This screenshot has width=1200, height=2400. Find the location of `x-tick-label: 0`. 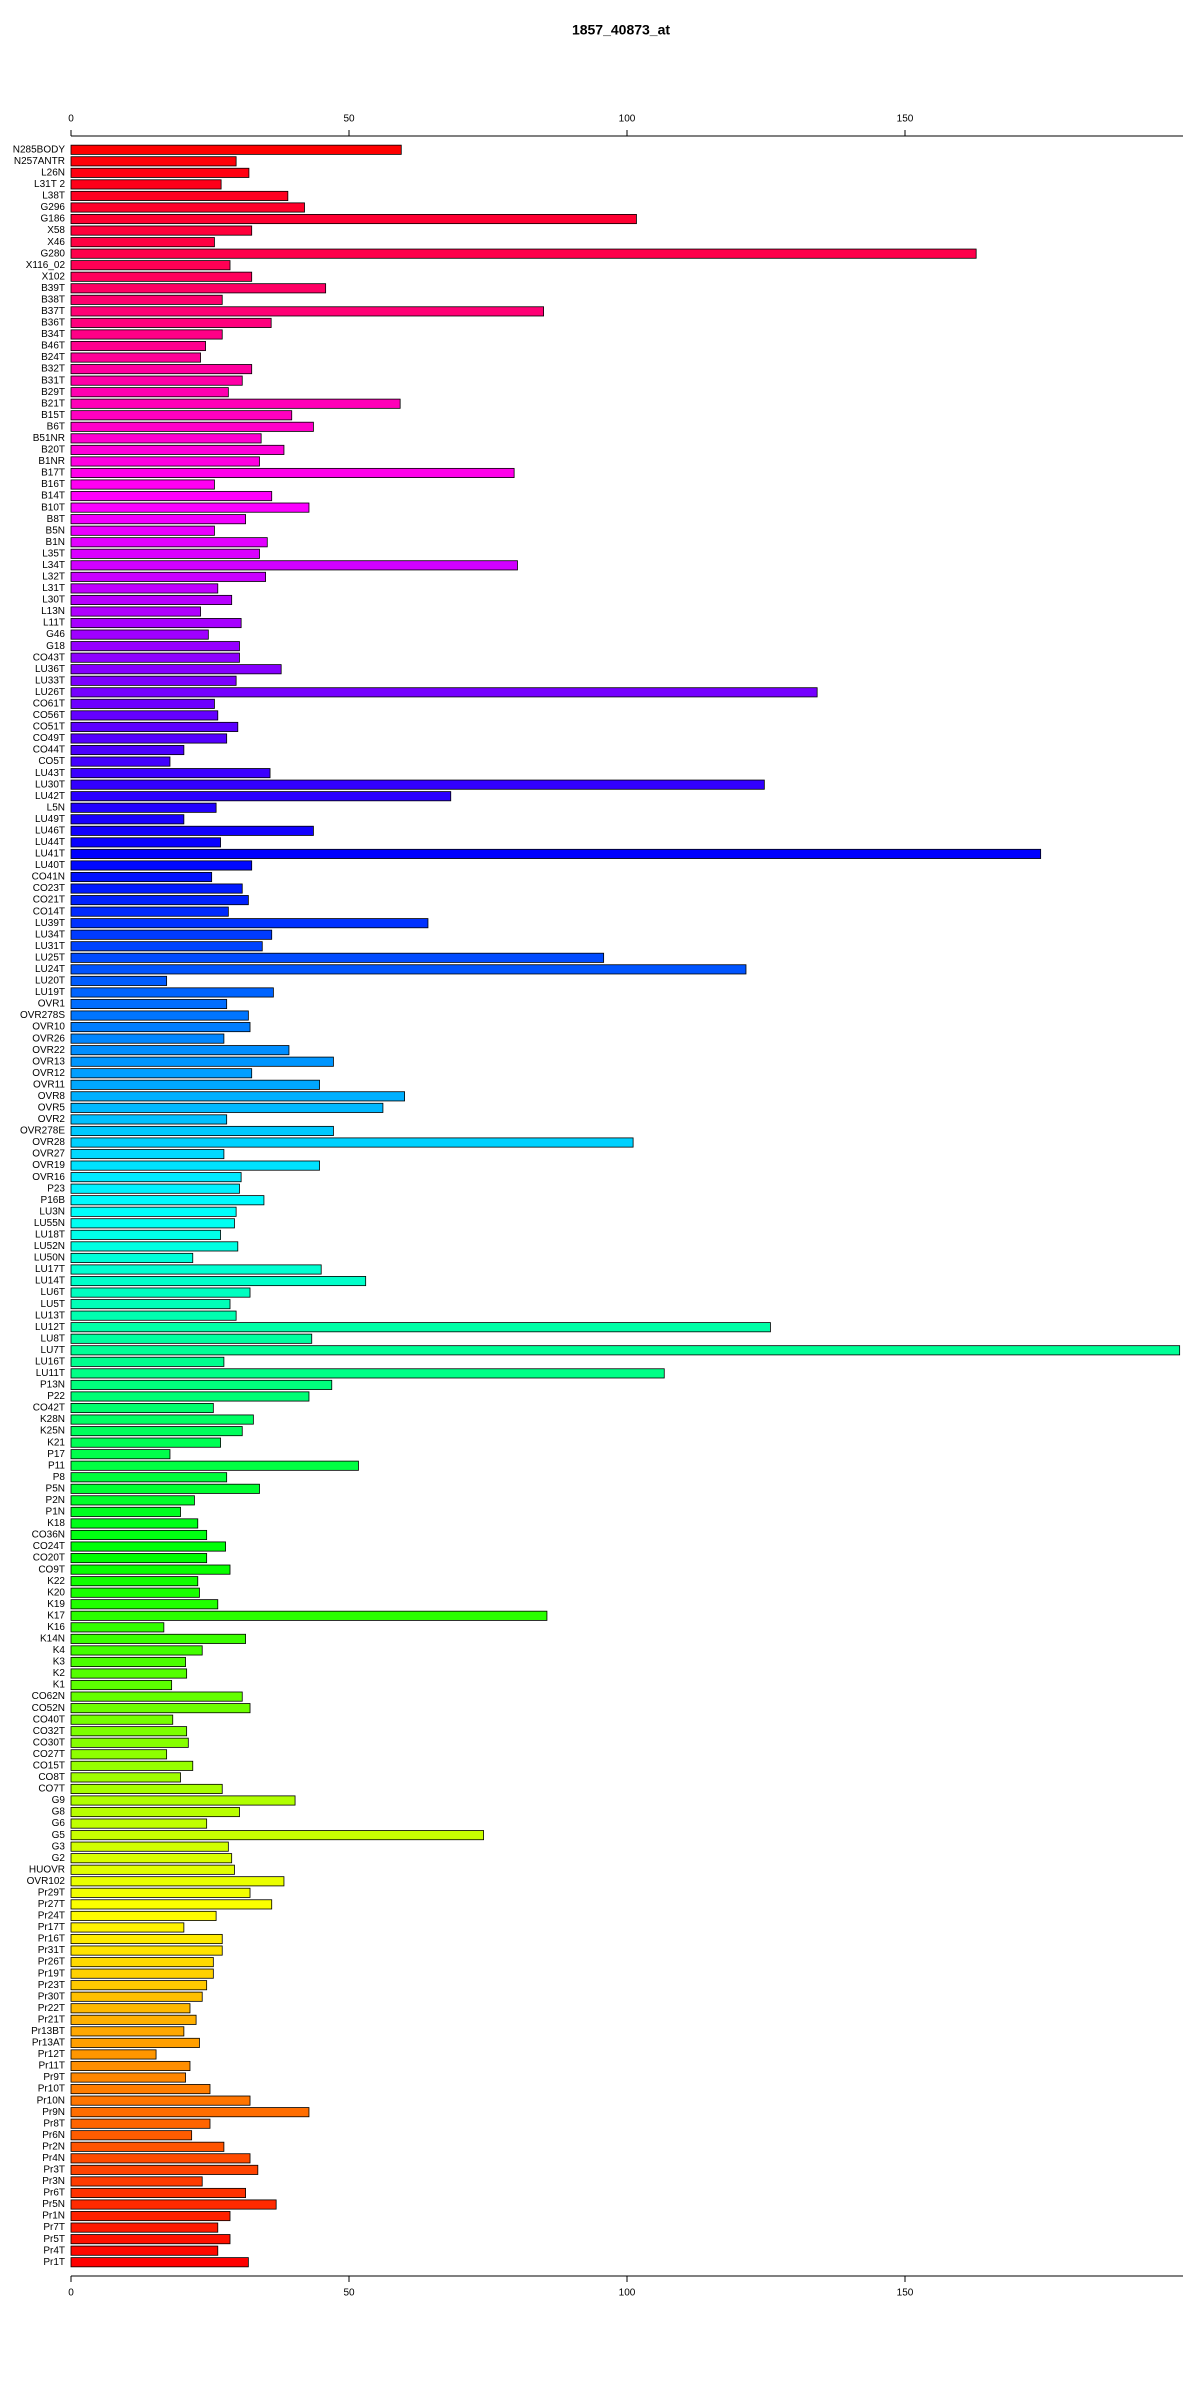

x-tick-label: 0 is located at coordinates (71, 119).